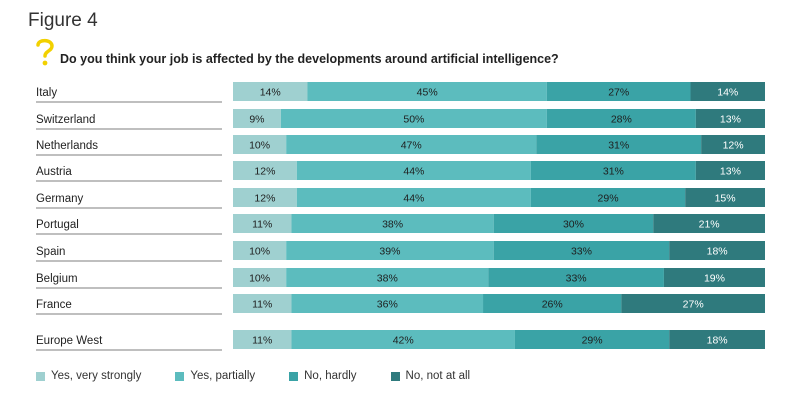 Image resolution: width=800 pixels, height=400 pixels. Describe the element at coordinates (60, 199) in the screenshot. I see `category-label: Germany` at that location.